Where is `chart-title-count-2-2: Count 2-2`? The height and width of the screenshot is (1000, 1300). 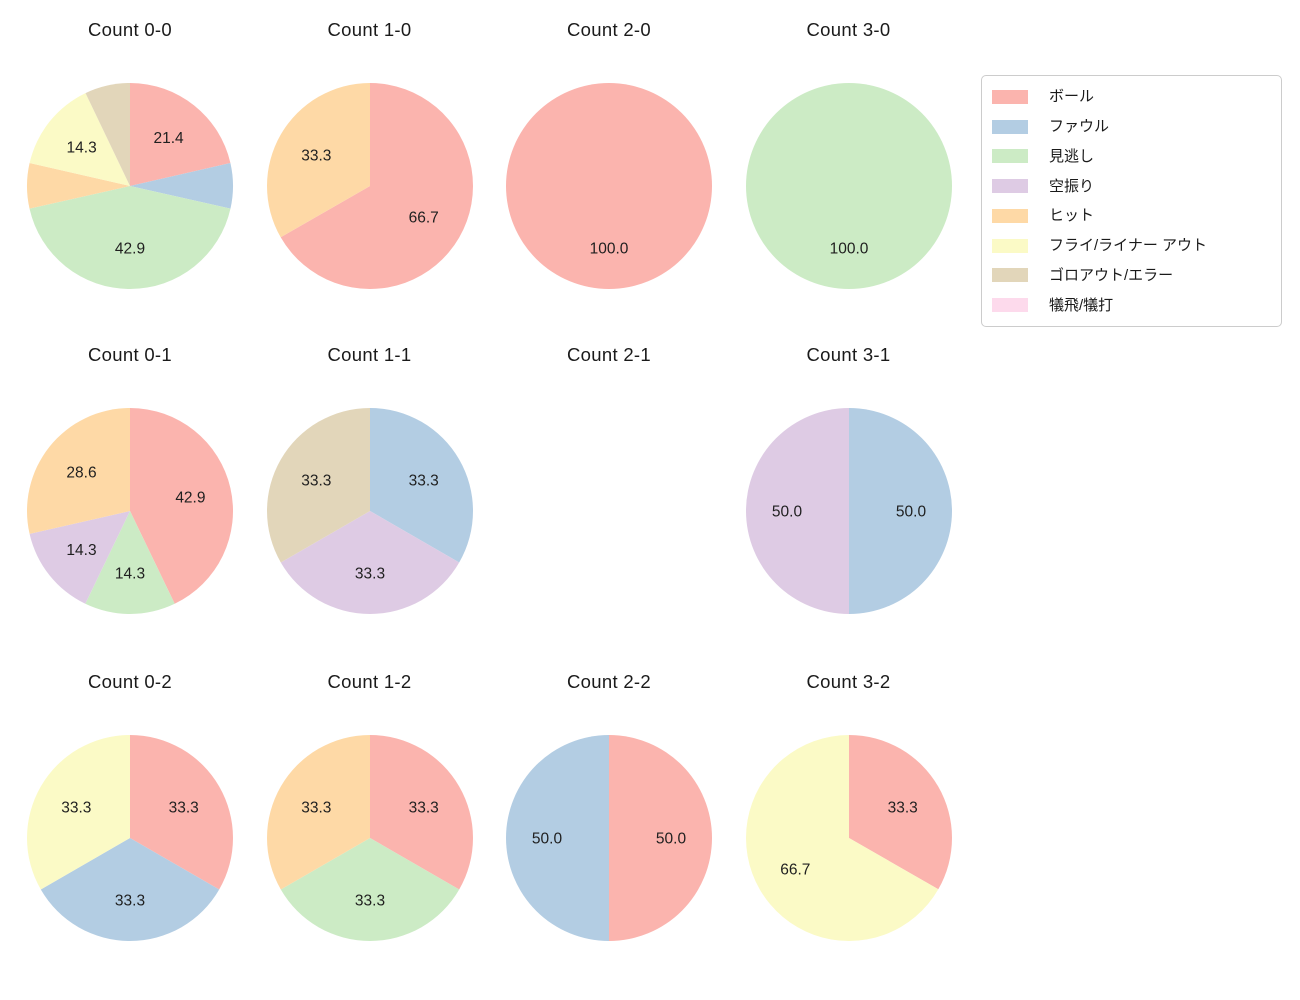 chart-title-count-2-2: Count 2-2 is located at coordinates (609, 681).